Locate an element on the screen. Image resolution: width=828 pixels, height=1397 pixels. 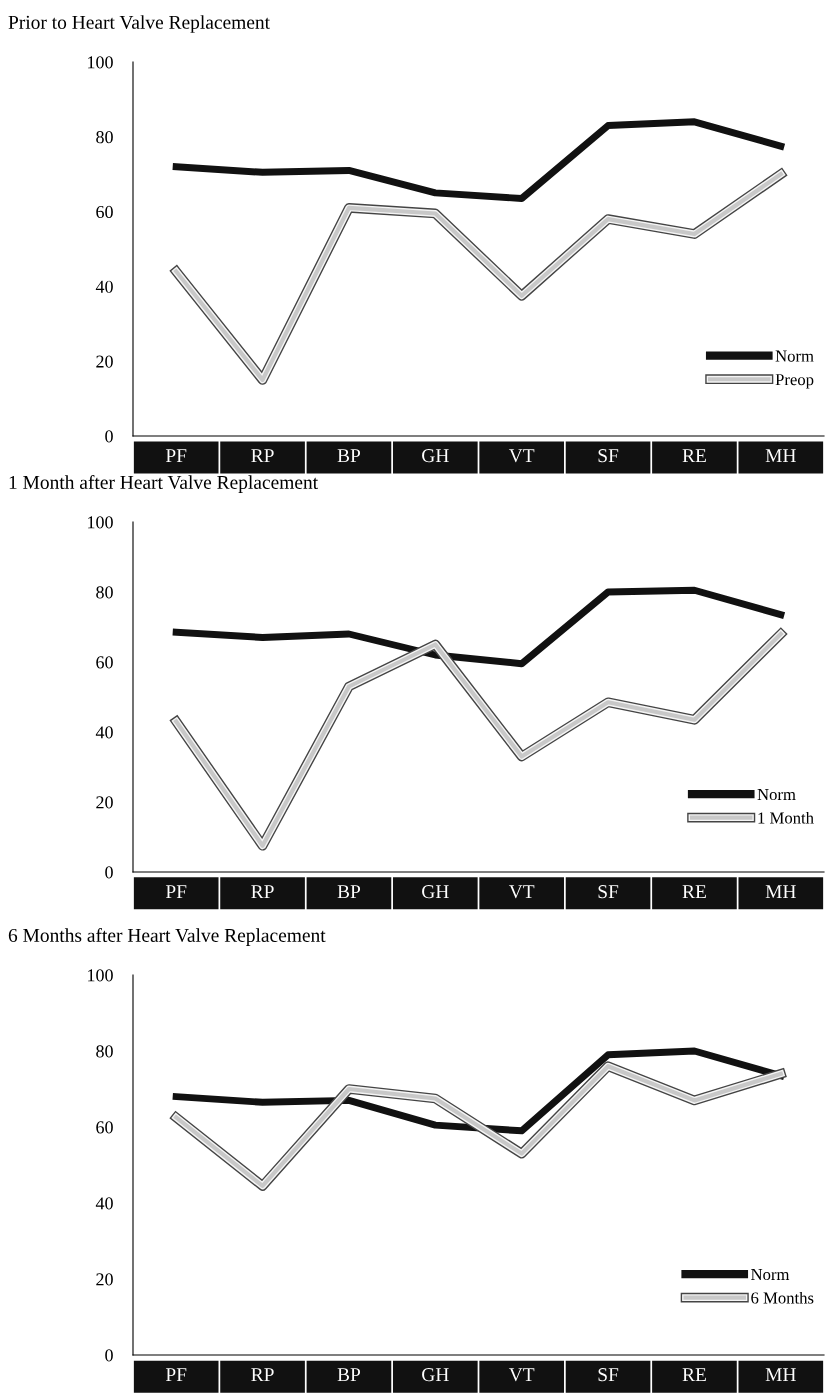
chart-title: 1 Month after Heart Valve Replacement is located at coordinates (163, 484).